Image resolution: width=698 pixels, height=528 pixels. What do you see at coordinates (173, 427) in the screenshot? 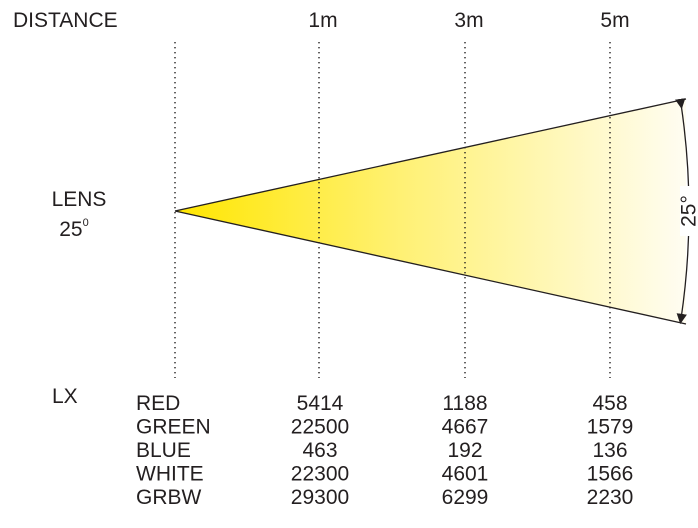
I see `lux-row-color-green: GREEN` at bounding box center [173, 427].